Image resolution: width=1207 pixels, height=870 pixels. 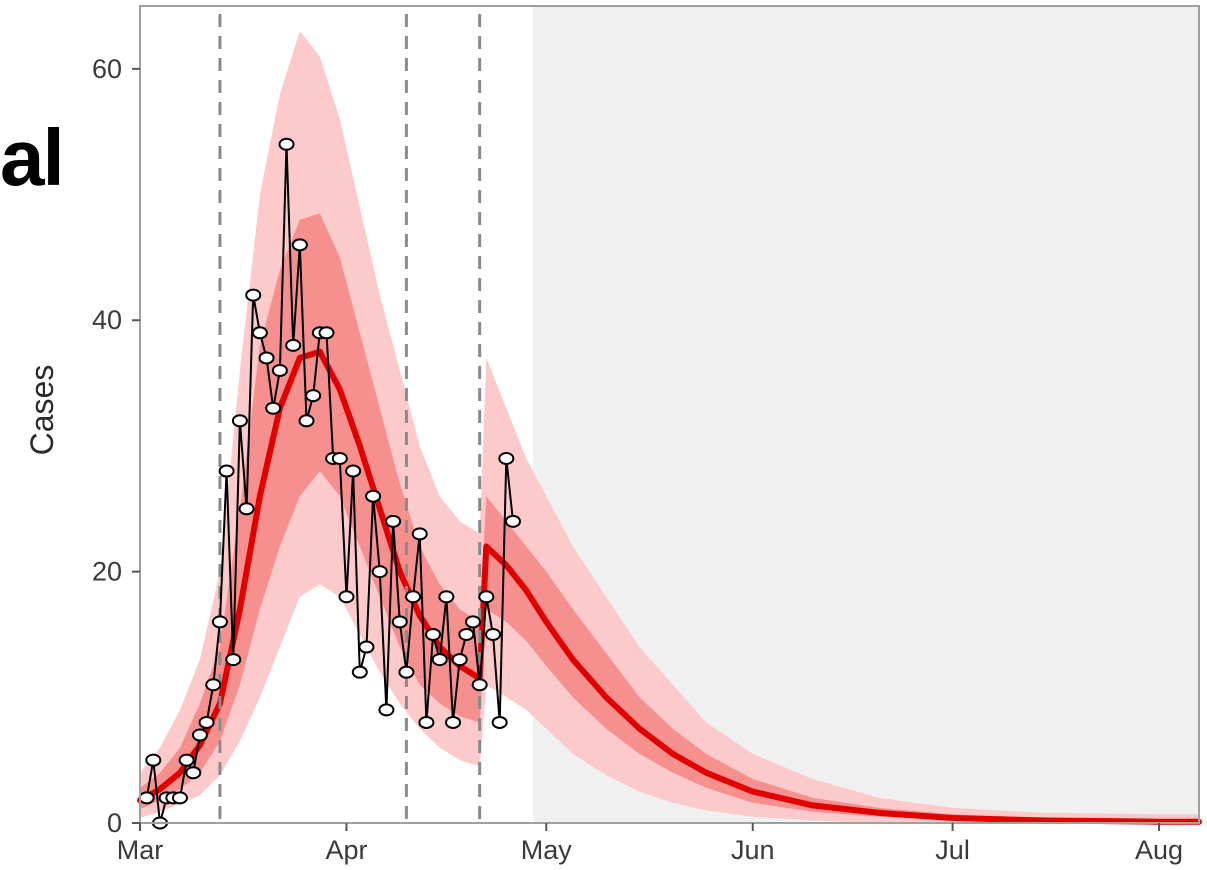 I want to click on y-tick-label: 40, so click(x=107, y=320).